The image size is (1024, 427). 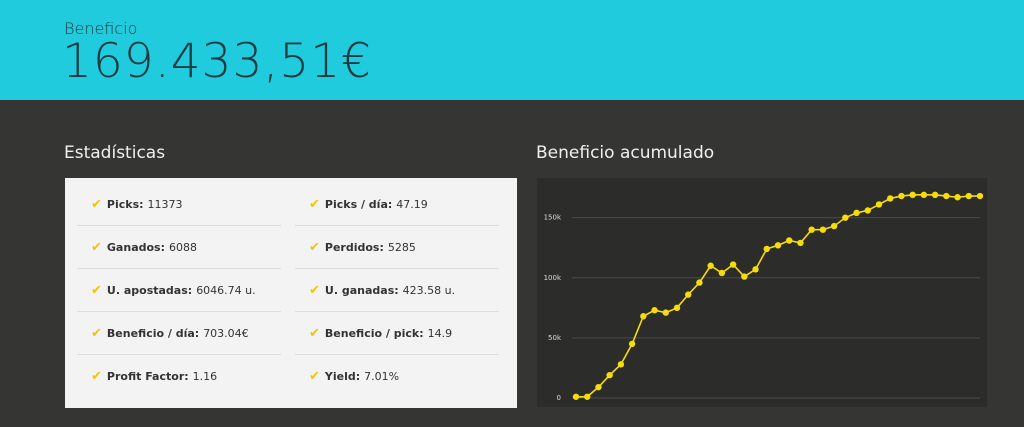 I want to click on stat-value: 6088, so click(x=183, y=247).